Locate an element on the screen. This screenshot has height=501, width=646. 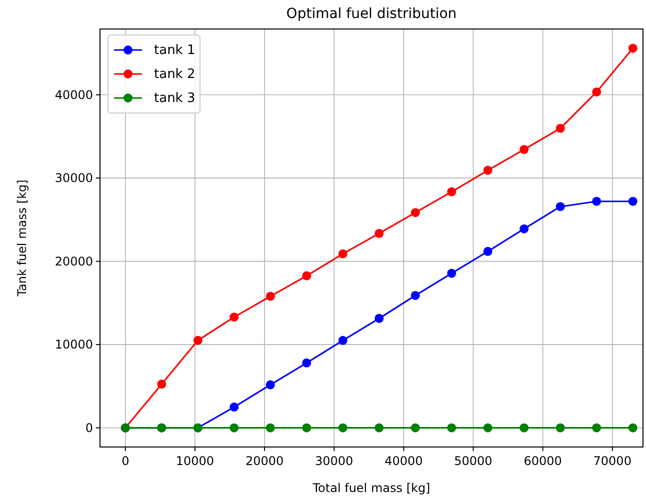
x-tick-label: 0 is located at coordinates (126, 461).